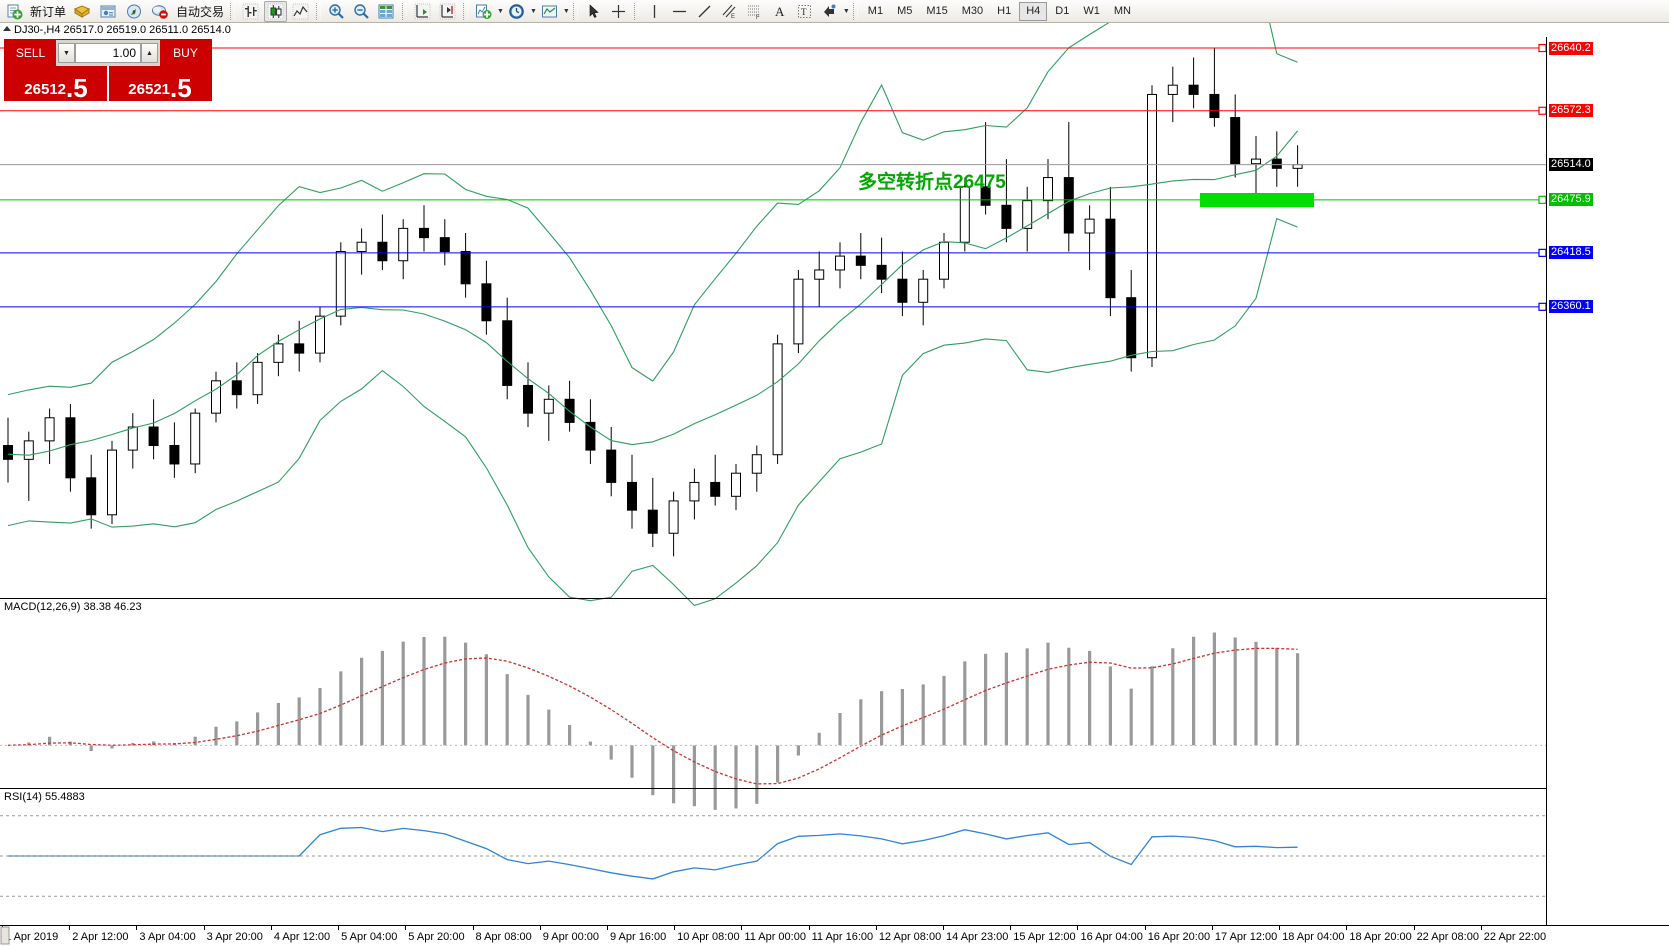 This screenshot has height=946, width=1669. Describe the element at coordinates (846, 11) in the screenshot. I see `shapes-dropdown-caret: ▼` at that location.